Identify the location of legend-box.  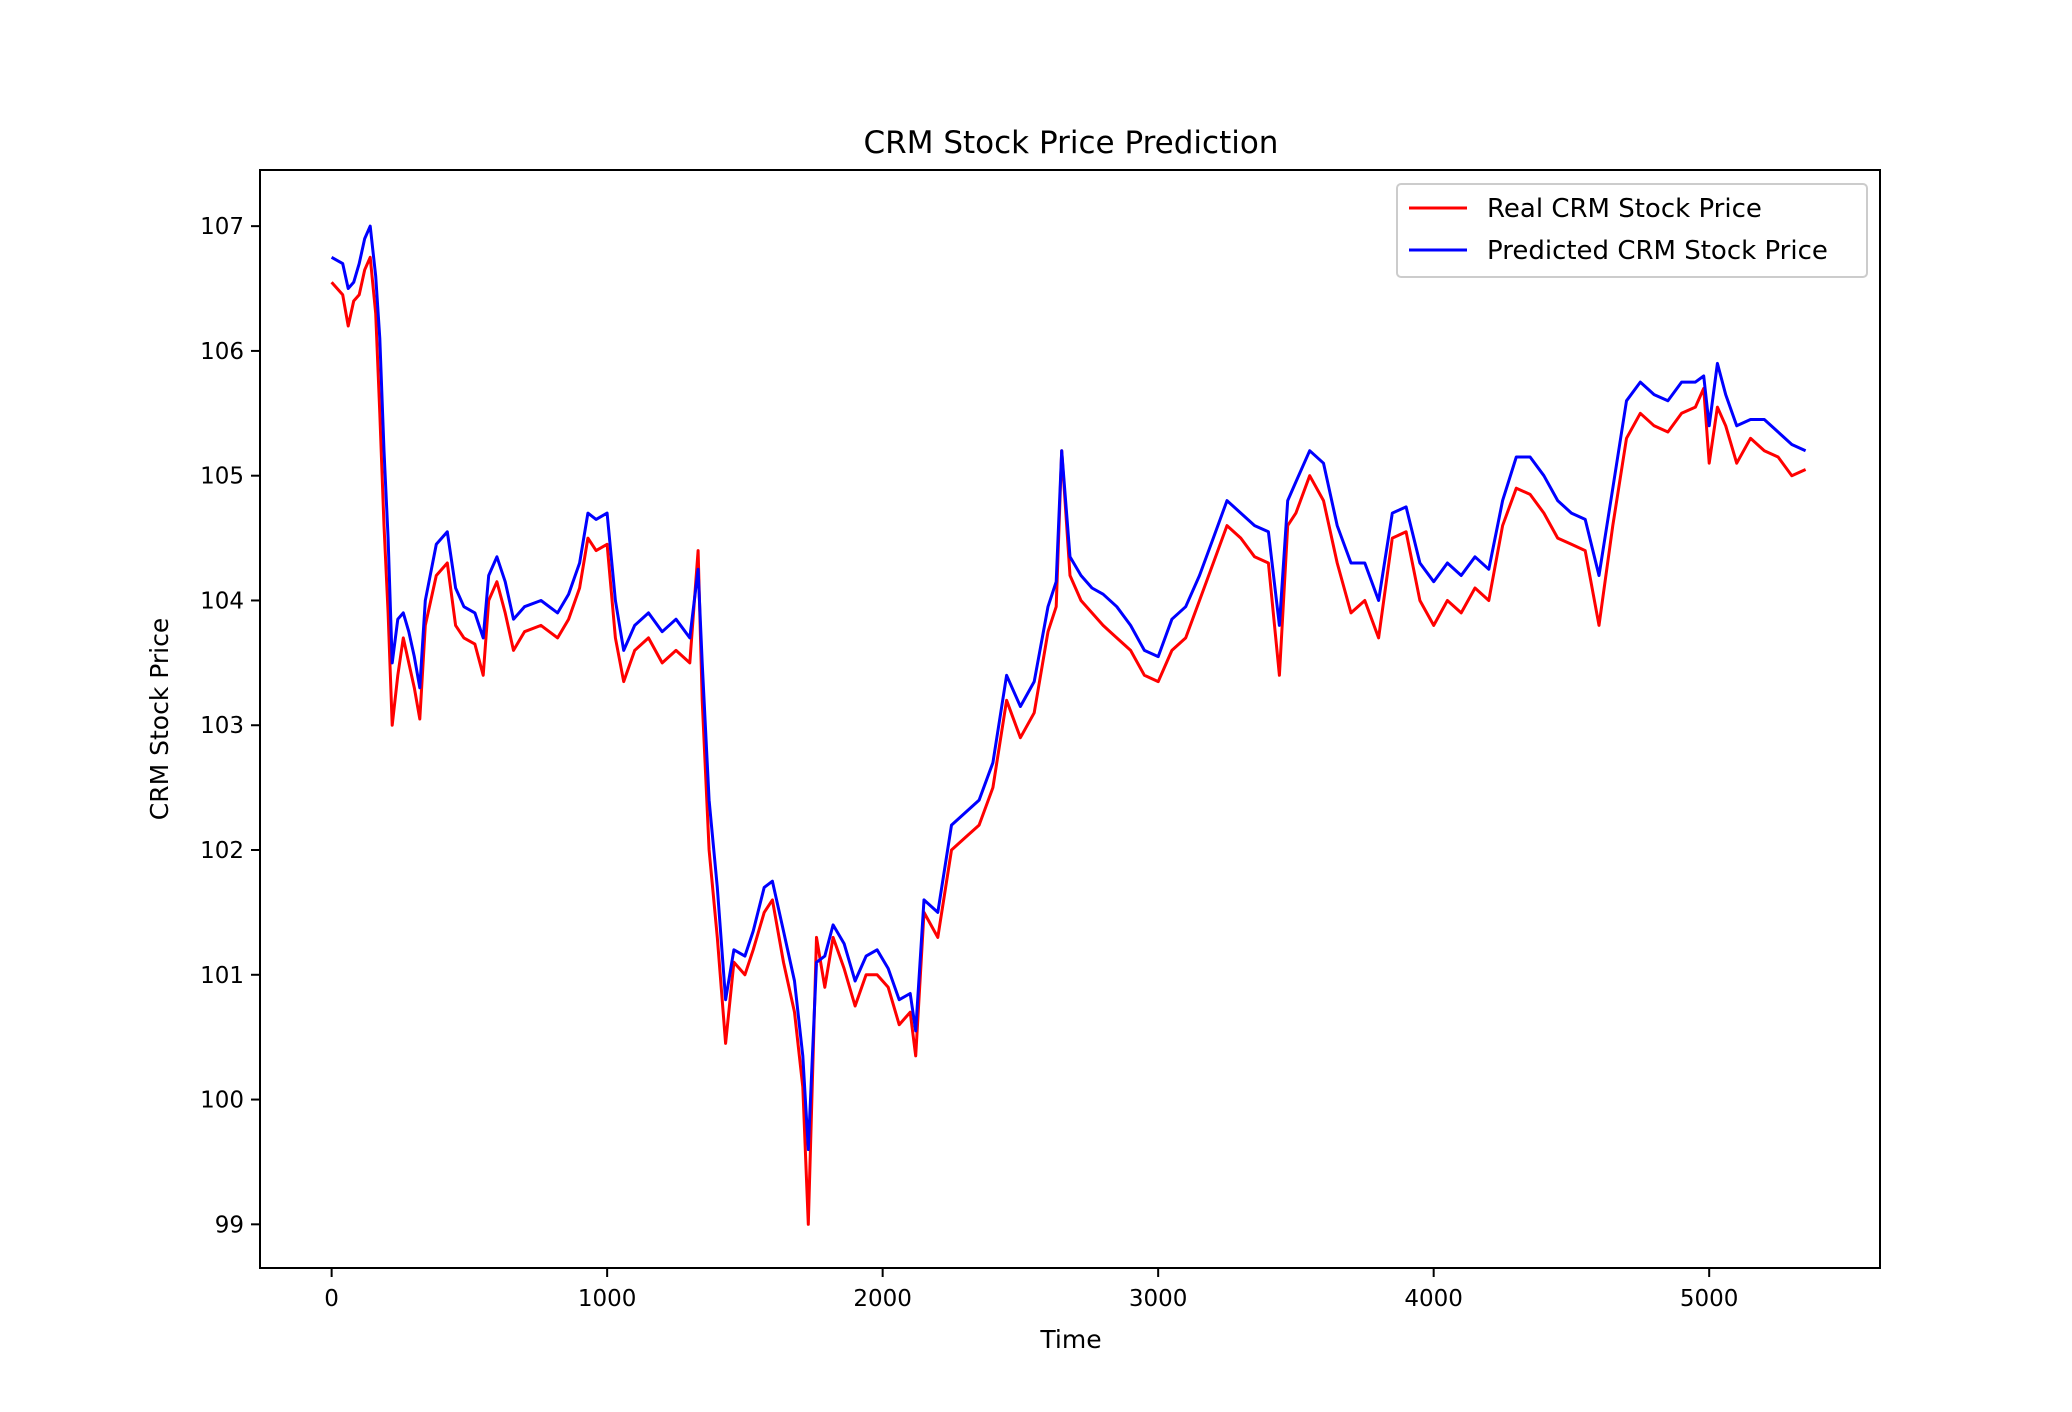
(1632, 230).